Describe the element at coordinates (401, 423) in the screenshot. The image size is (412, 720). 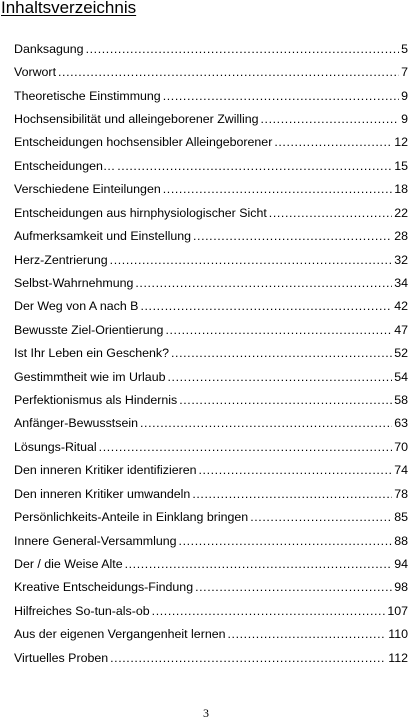
I see `toc-entry-page-number: 63` at that location.